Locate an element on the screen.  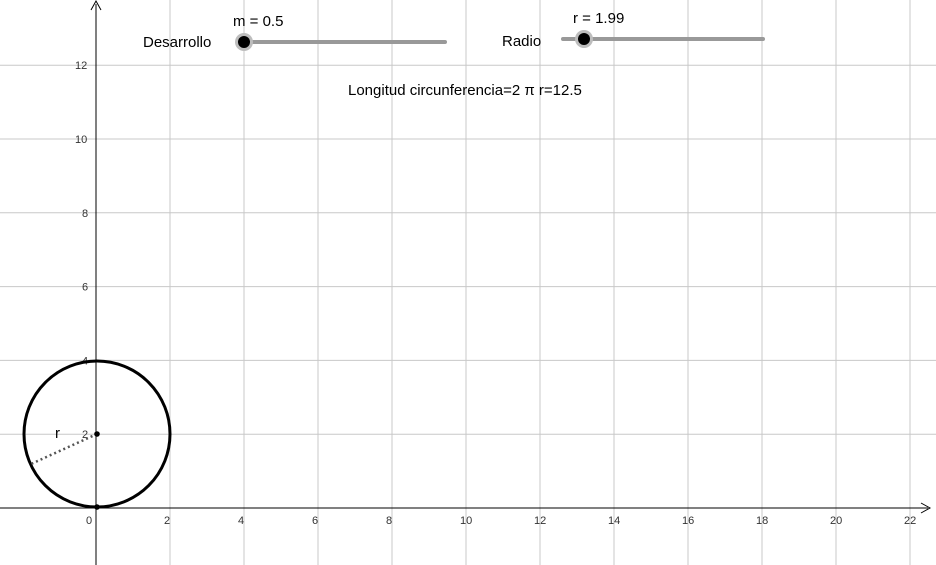
x-axis-arrow is located at coordinates (926, 508).